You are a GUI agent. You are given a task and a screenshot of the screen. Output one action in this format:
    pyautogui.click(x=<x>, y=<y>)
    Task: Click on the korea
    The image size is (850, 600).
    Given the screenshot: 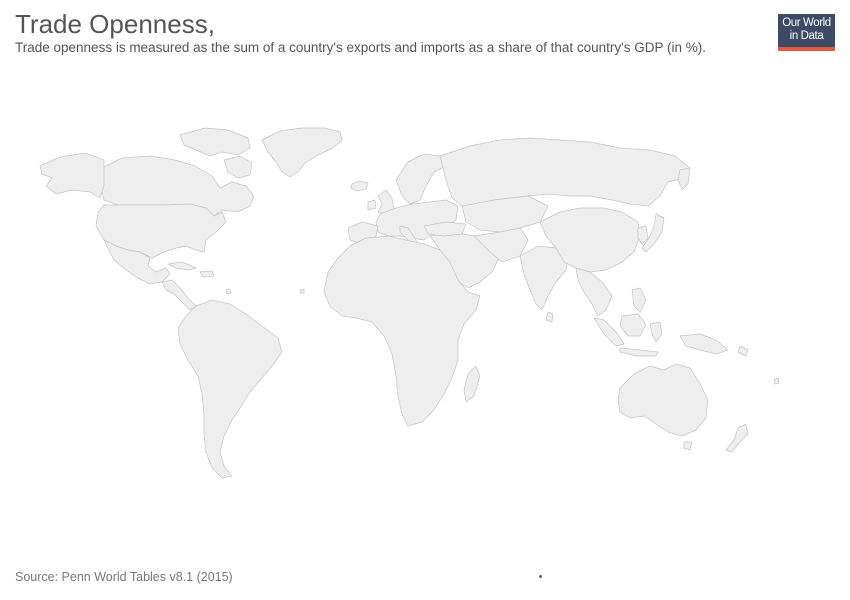 What is the action you would take?
    pyautogui.click(x=643, y=235)
    